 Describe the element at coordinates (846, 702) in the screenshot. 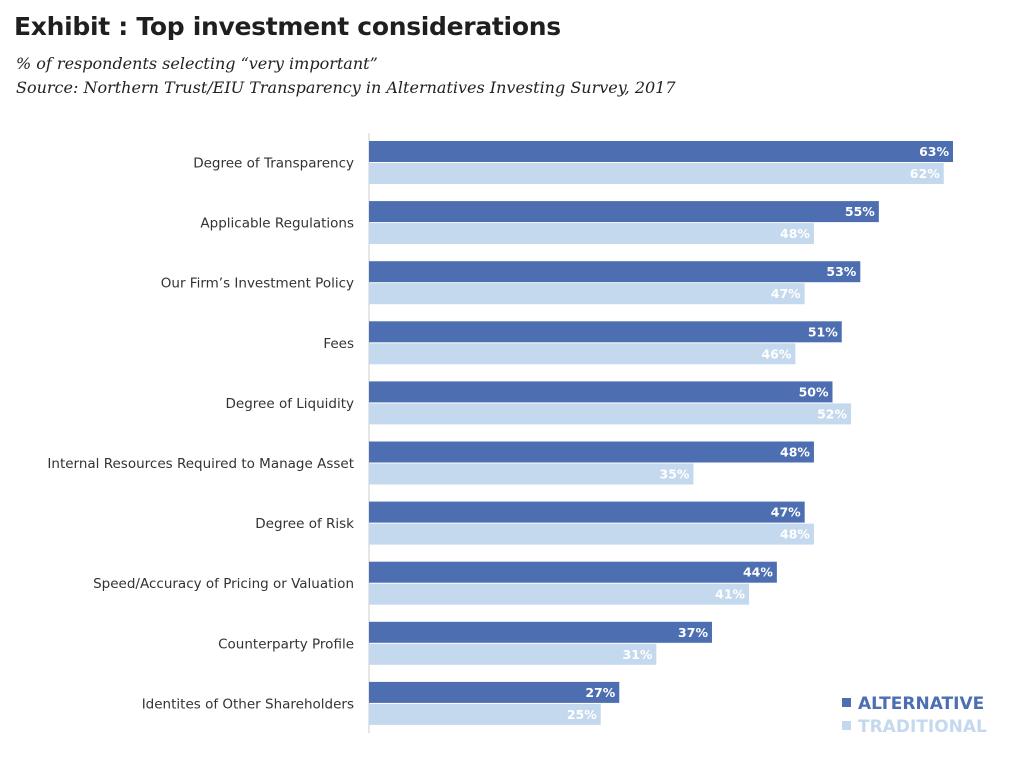

I see `legend-swatch-alternative` at that location.